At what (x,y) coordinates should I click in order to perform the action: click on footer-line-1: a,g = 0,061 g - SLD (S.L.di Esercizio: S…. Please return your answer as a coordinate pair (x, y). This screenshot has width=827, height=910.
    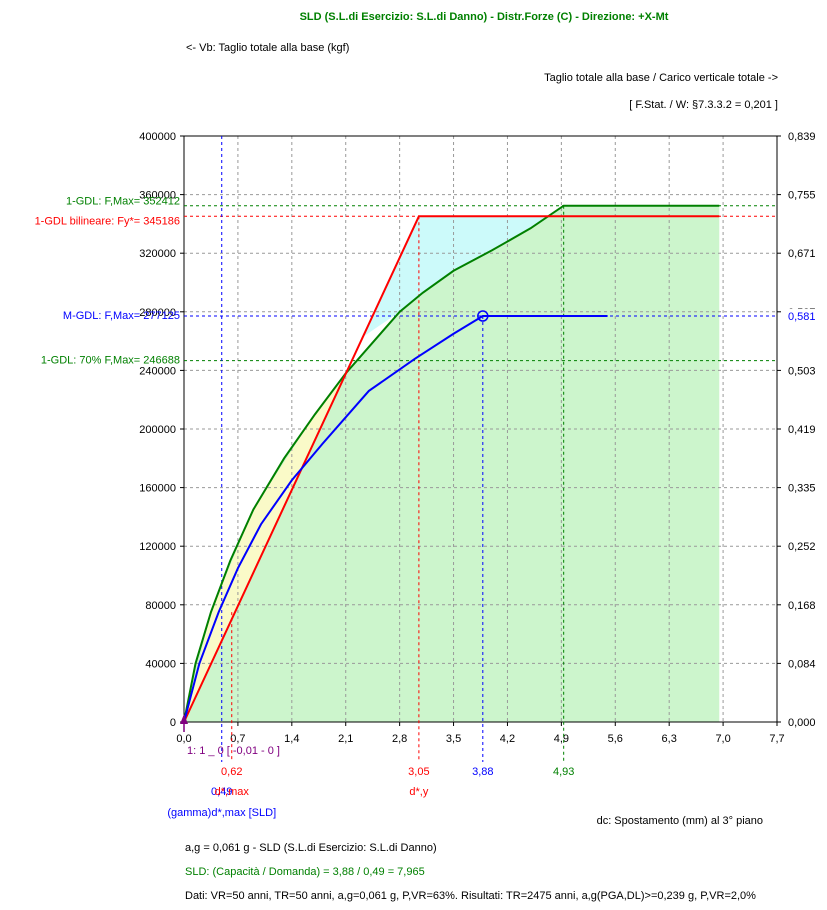
    Looking at the image, I should click on (311, 848).